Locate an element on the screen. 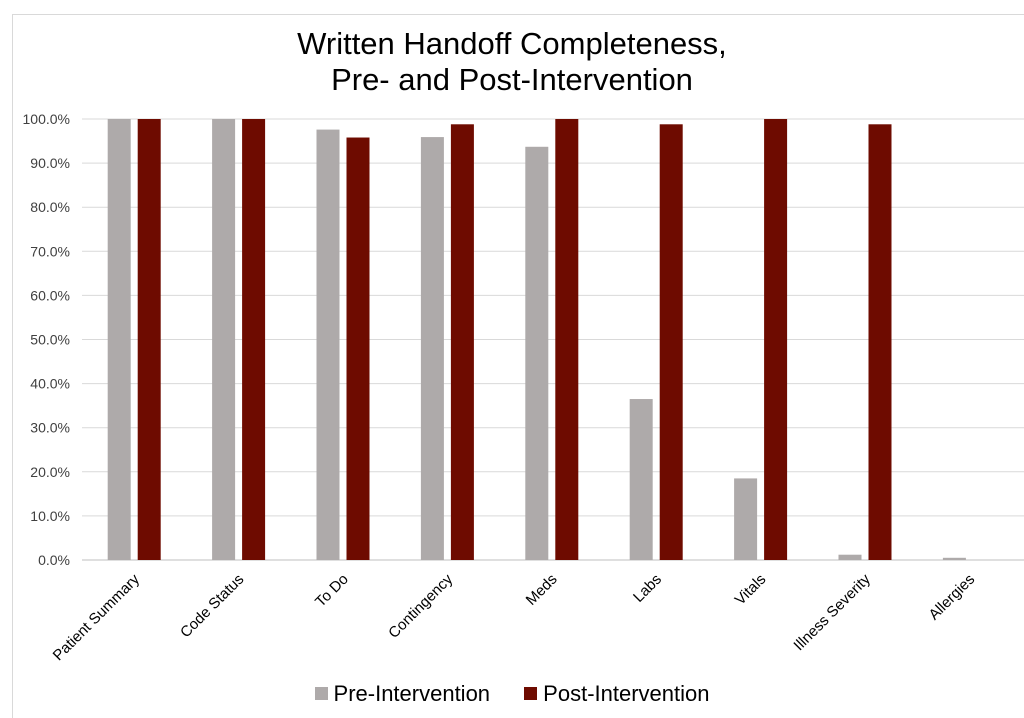 The width and height of the screenshot is (1024, 718). y-tick-label: 60.0% is located at coordinates (50, 295).